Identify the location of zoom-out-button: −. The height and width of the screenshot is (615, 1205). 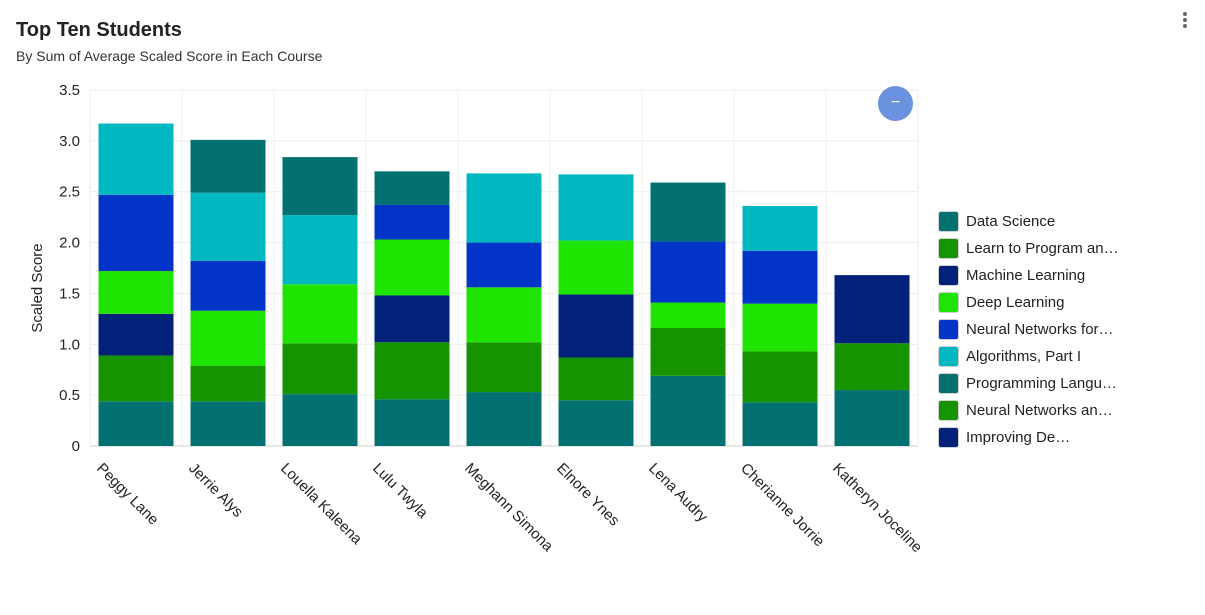
(895, 103).